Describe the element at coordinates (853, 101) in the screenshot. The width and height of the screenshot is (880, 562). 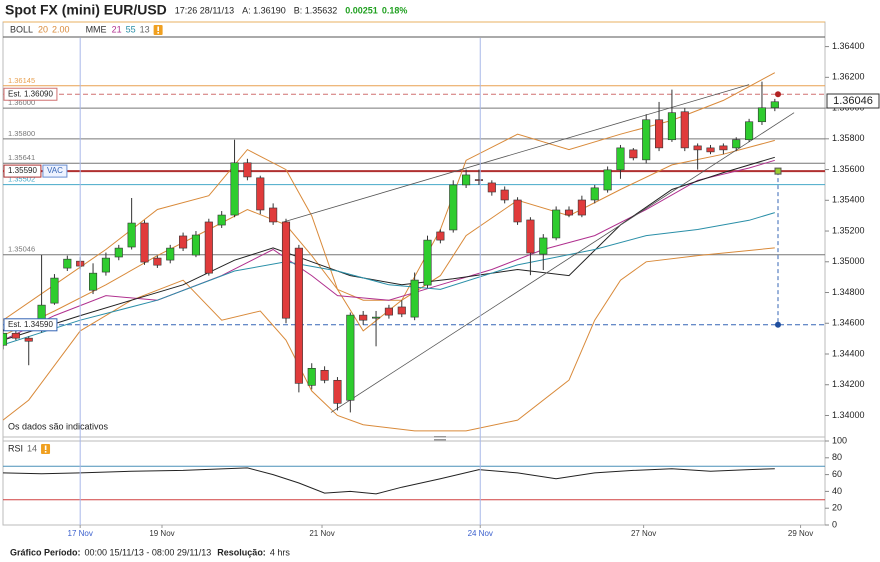
I see `last-value-label: 1.36046` at that location.